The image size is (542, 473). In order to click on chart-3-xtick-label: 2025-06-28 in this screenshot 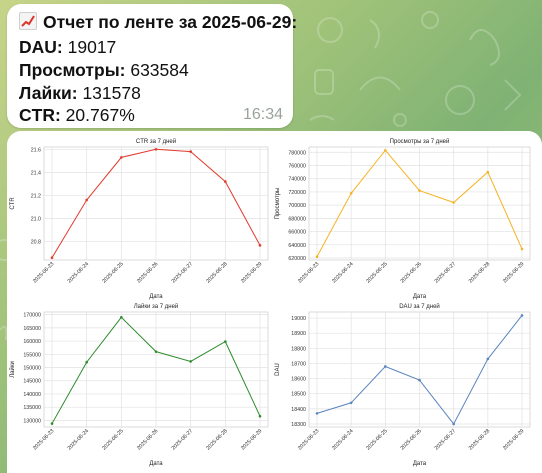, I will do `click(479, 439)`.